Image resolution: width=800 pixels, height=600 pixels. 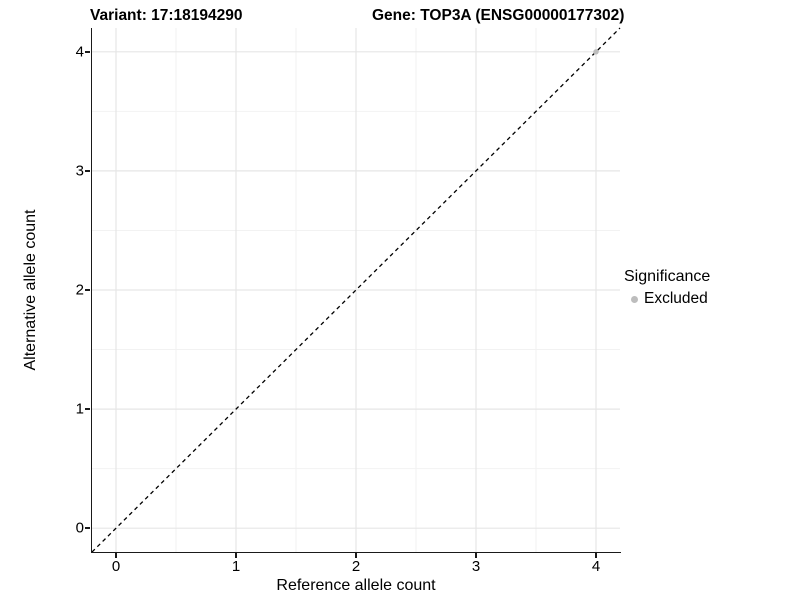 I want to click on x-tick-label: 2, so click(x=356, y=566).